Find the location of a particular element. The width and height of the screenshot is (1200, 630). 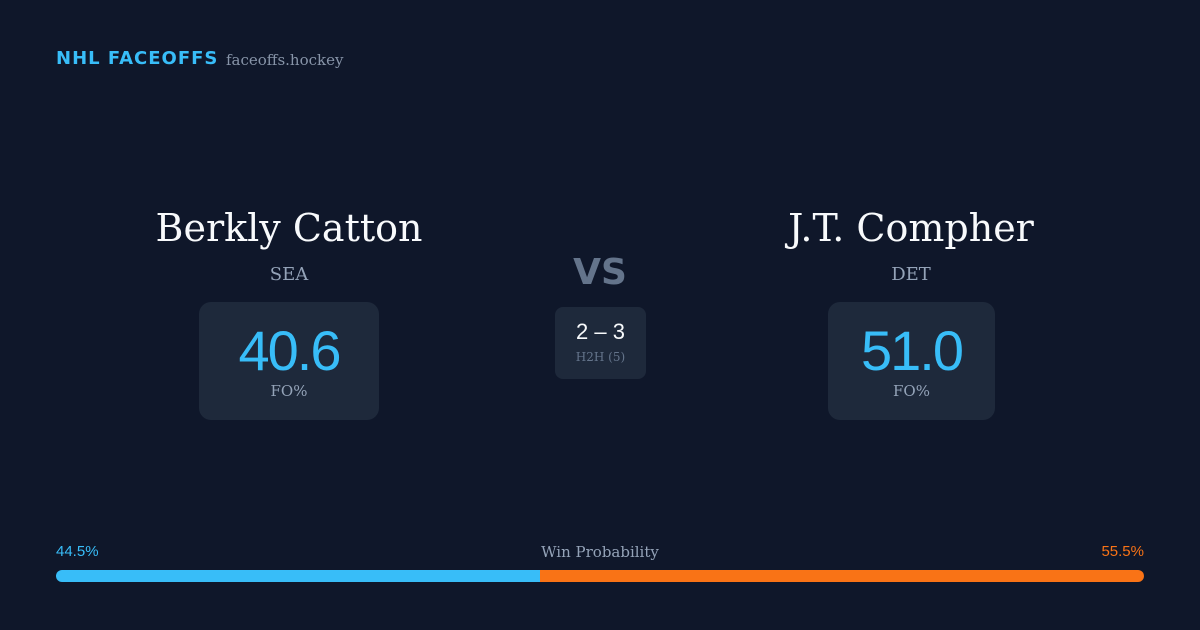

fo-pct: 40.6 is located at coordinates (290, 350).